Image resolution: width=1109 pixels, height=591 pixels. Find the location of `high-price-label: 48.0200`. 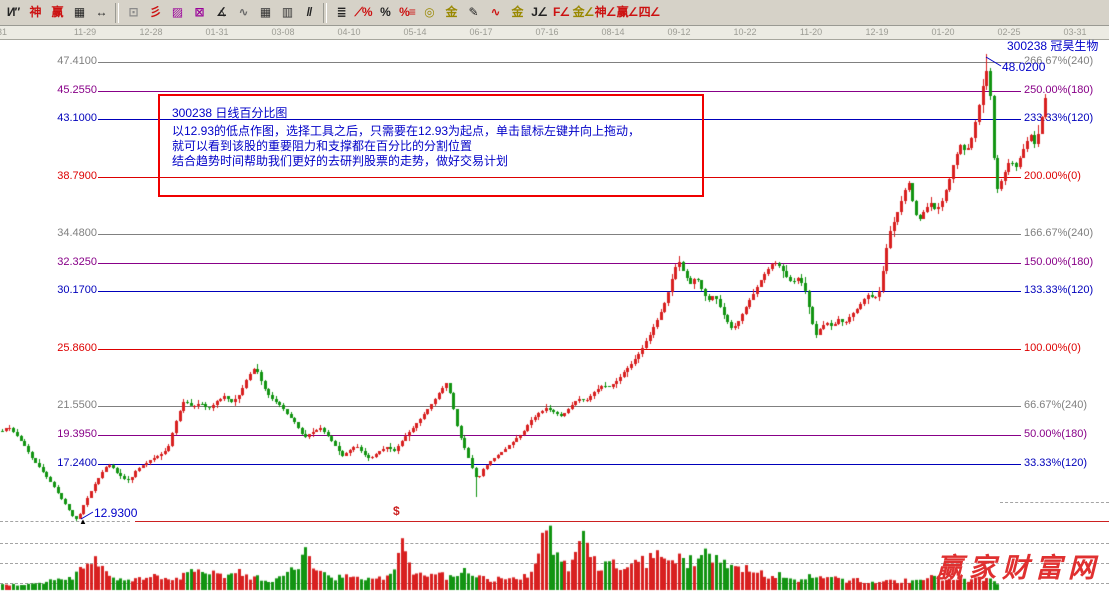

high-price-label: 48.0200 is located at coordinates (1024, 67).